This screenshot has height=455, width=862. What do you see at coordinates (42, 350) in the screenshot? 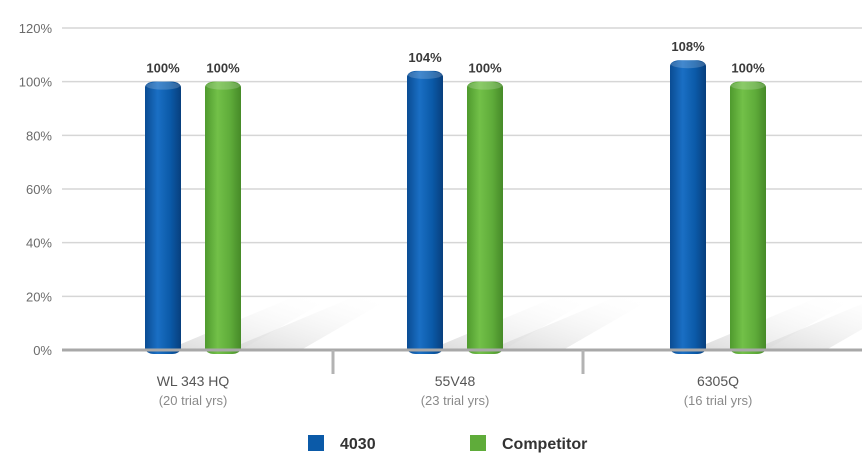
I see `y-tick-label: 0%` at bounding box center [42, 350].